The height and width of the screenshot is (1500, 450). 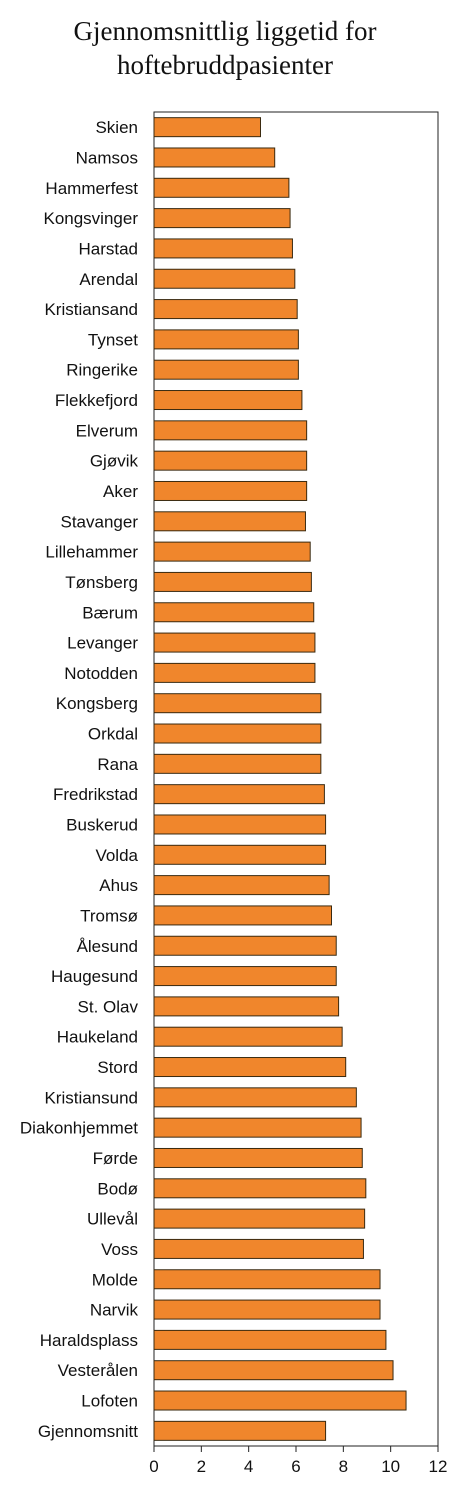 What do you see at coordinates (109, 1401) in the screenshot?
I see `category-label: Lofoten` at bounding box center [109, 1401].